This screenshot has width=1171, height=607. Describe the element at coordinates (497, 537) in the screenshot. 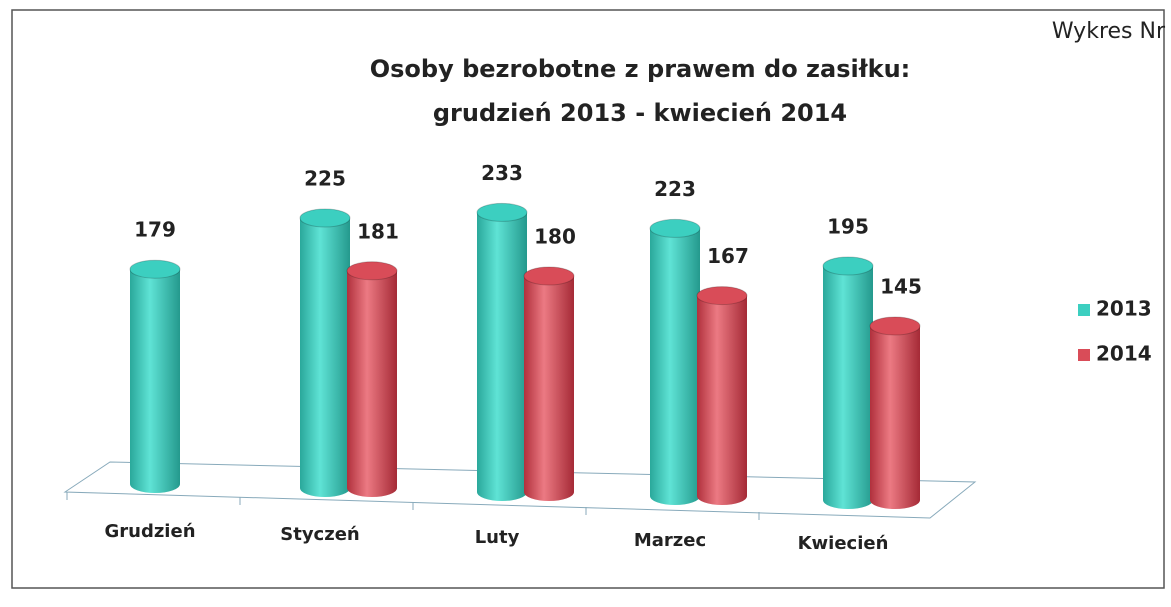

I see `x-tick-label: Luty` at that location.